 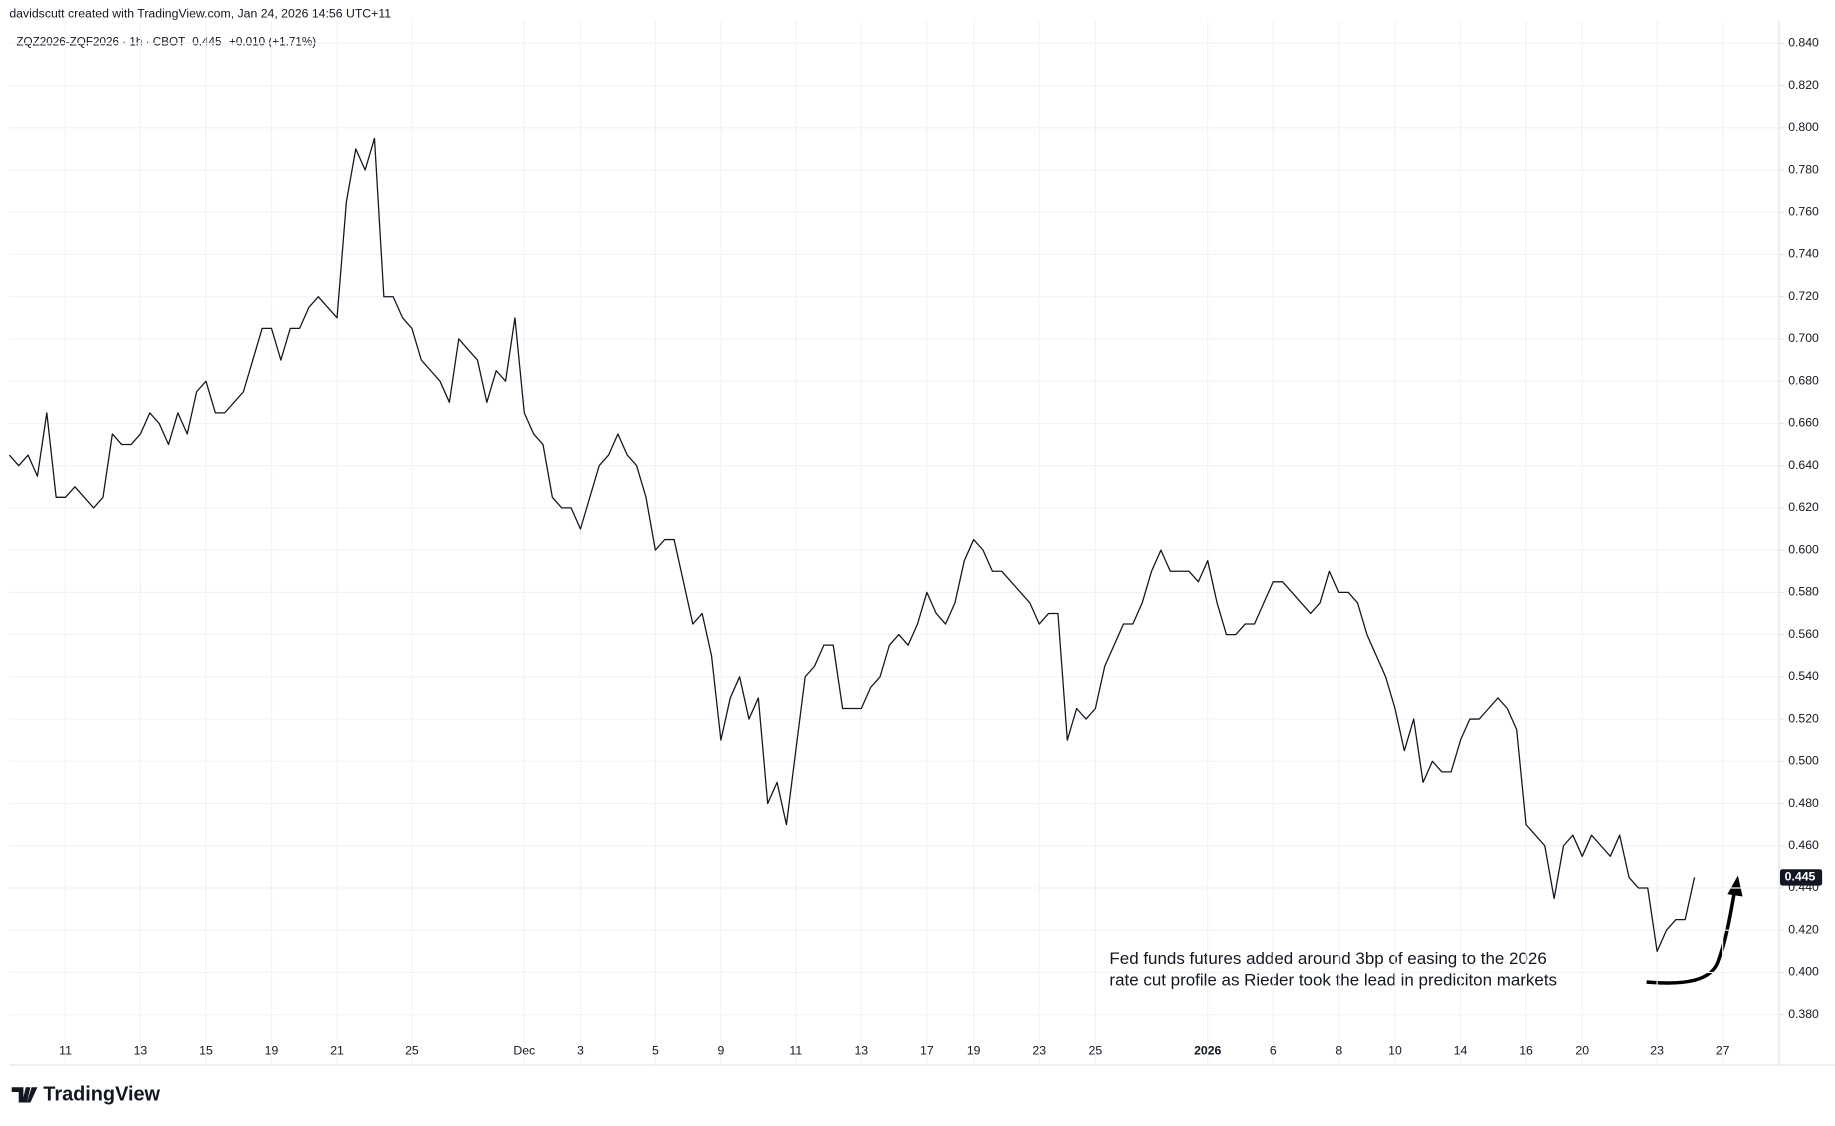 What do you see at coordinates (1582, 1050) in the screenshot?
I see `x-tick-label: 20` at bounding box center [1582, 1050].